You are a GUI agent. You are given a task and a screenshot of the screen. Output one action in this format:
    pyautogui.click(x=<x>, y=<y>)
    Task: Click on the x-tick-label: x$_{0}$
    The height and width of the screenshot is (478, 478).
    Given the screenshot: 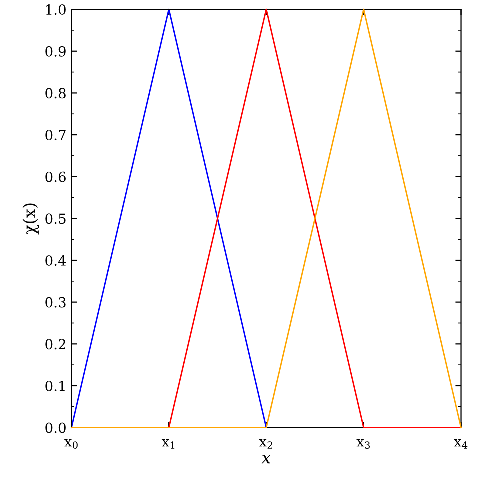 What is the action you would take?
    pyautogui.click(x=71, y=444)
    